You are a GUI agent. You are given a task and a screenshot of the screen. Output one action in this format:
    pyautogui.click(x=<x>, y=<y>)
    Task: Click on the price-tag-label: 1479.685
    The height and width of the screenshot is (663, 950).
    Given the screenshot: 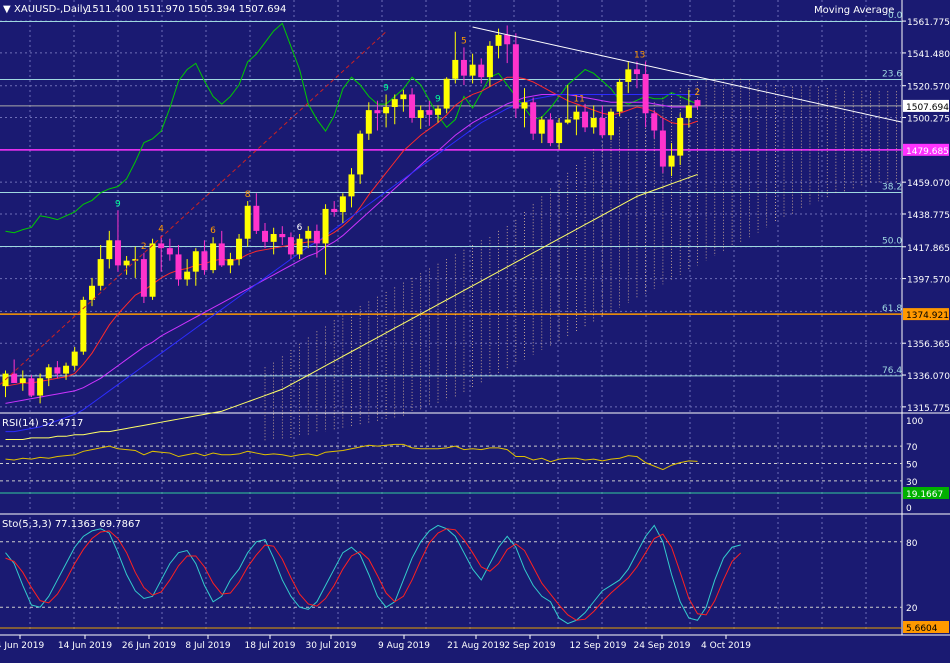 What is the action you would take?
    pyautogui.click(x=927, y=152)
    